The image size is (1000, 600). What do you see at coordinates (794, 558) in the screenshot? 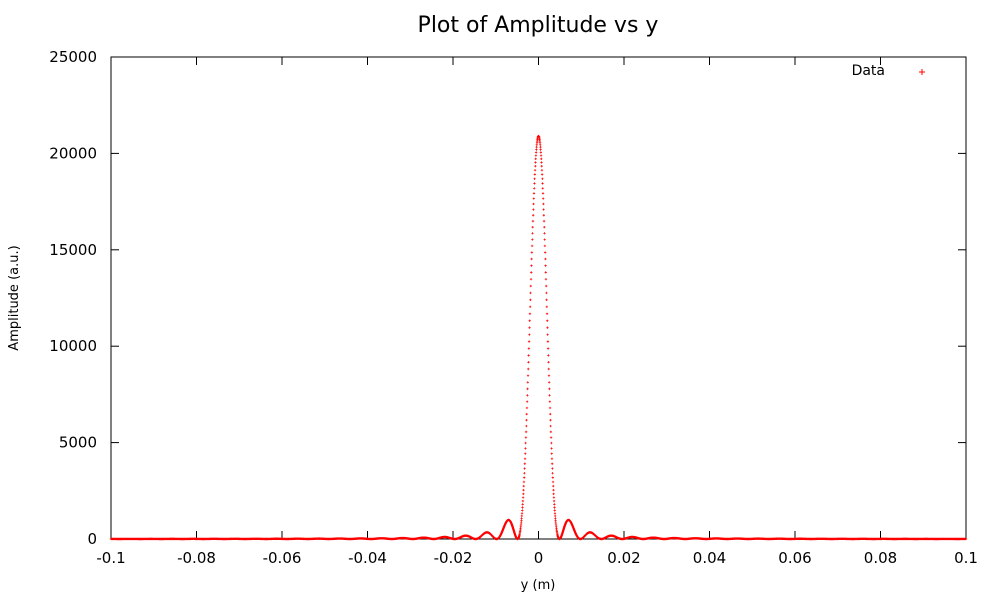
I see `x-tick-label: 0.06` at bounding box center [794, 558].